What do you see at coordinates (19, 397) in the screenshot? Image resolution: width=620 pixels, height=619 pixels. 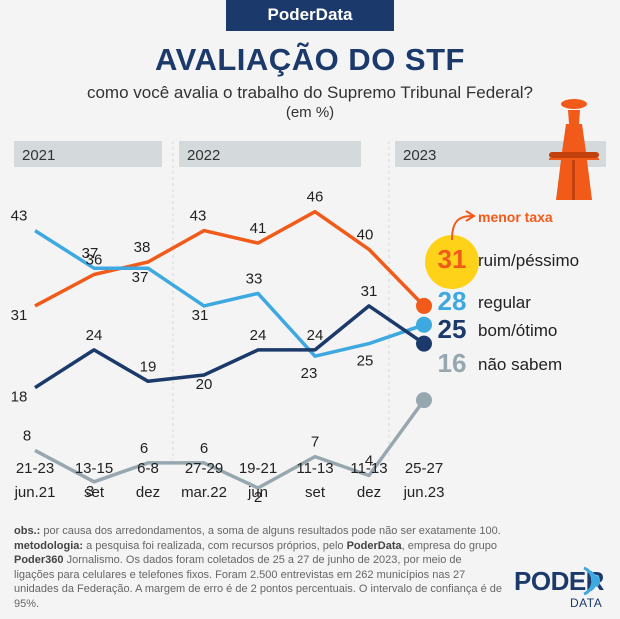 I see `data-label: 18` at bounding box center [19, 397].